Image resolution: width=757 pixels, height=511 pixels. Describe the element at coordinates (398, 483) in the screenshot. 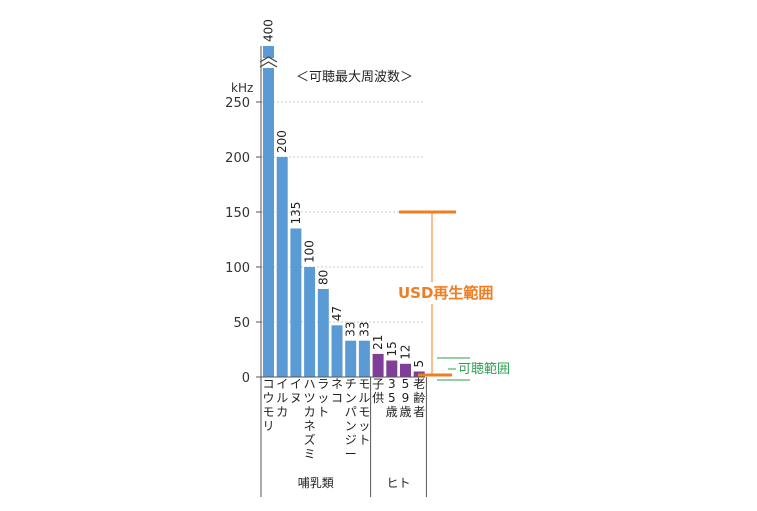

I see `group-label: ヒト` at that location.